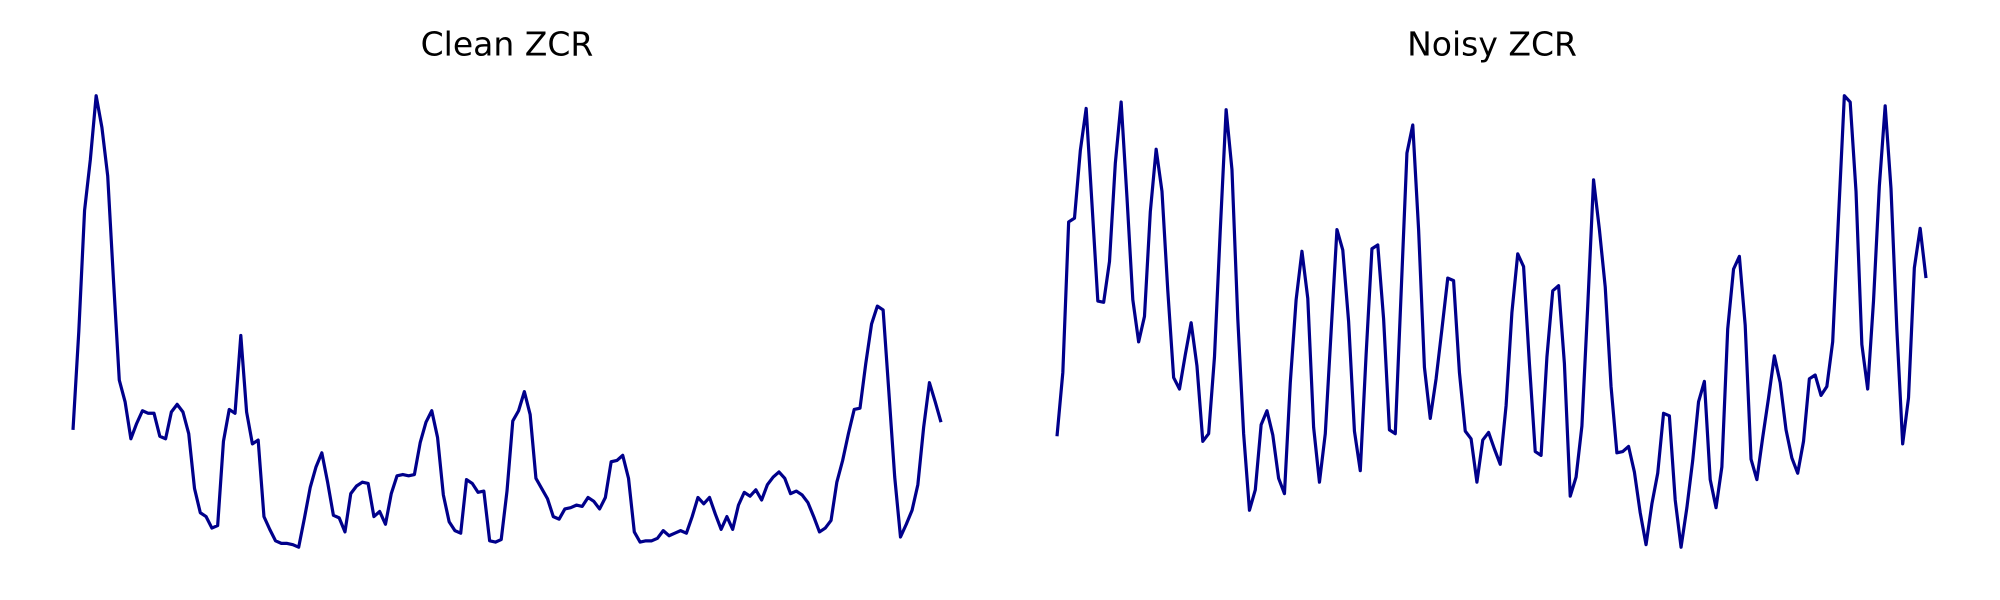 The width and height of the screenshot is (2000, 600). Describe the element at coordinates (1492, 44) in the screenshot. I see `chart-title: Noisy ZCR` at that location.